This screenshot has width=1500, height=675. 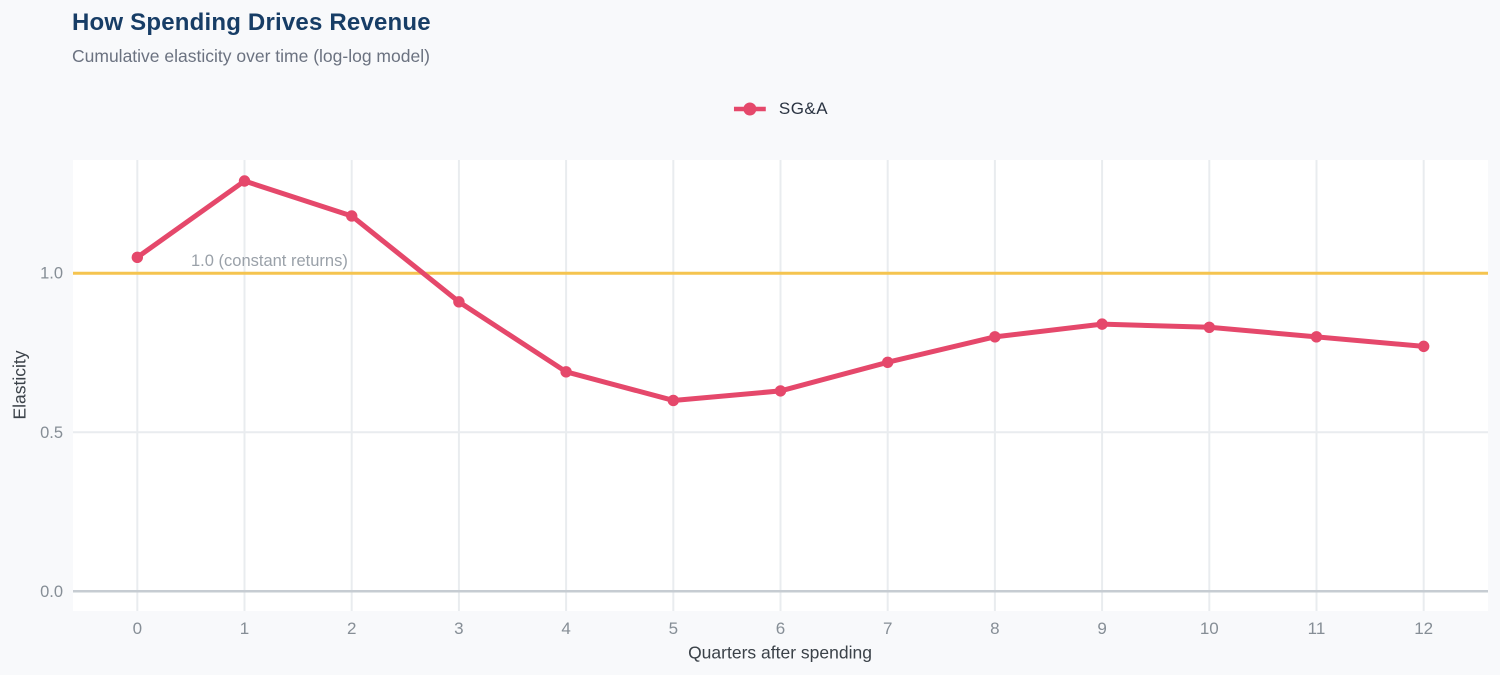 I want to click on y-tick-label: 0.5, so click(x=51, y=433).